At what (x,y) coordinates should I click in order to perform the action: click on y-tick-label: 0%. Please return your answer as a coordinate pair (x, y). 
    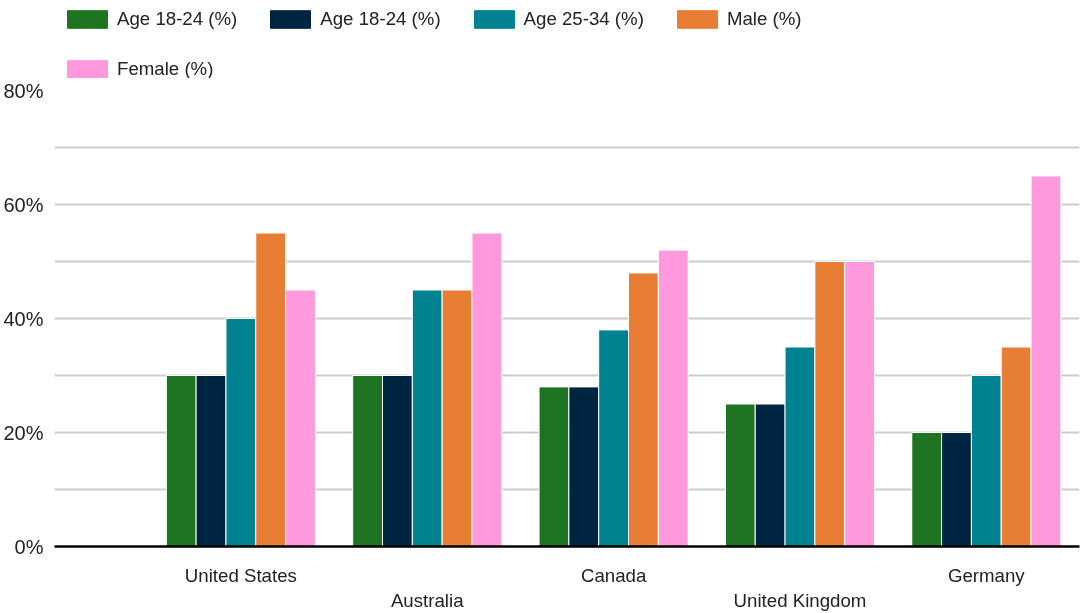
    Looking at the image, I should click on (29, 546).